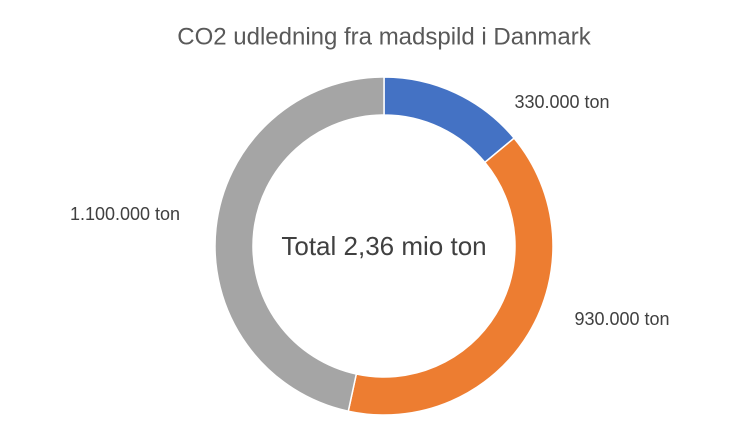 The height and width of the screenshot is (445, 752). I want to click on data-label: 330.000 ton, so click(561, 102).